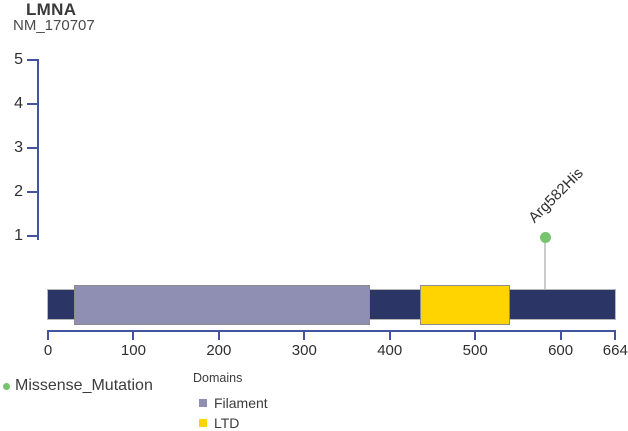 This screenshot has width=628, height=431. What do you see at coordinates (37, 149) in the screenshot?
I see `y-axis-line` at bounding box center [37, 149].